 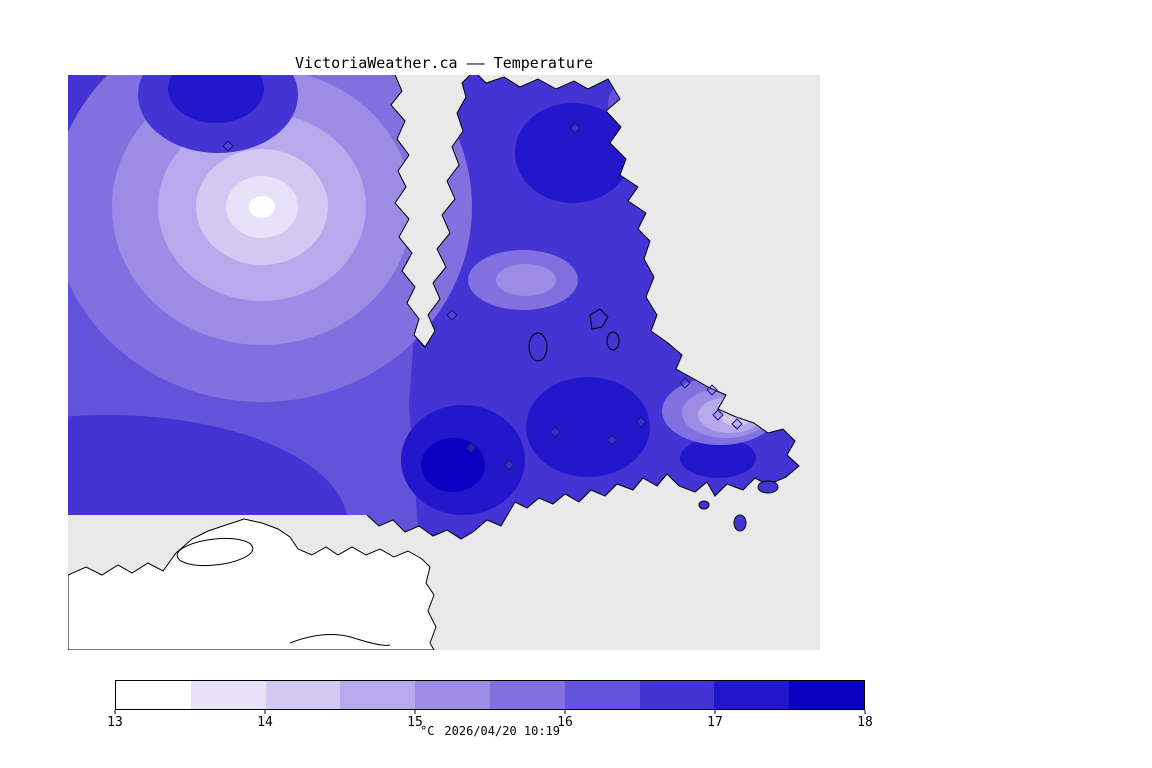 I want to click on inlet-coastline, so click(x=430, y=211).